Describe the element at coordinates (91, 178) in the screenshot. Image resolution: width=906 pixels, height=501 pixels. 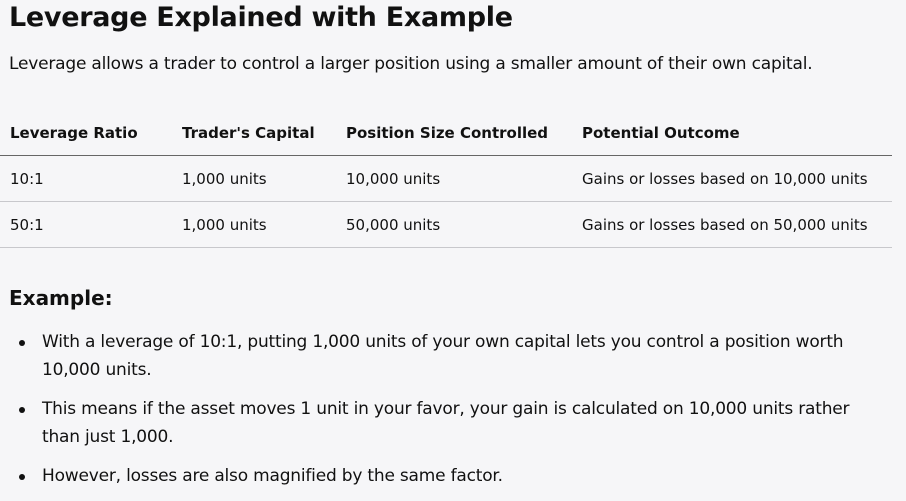
I see `cell-leverage-ratio: 10:1` at that location.